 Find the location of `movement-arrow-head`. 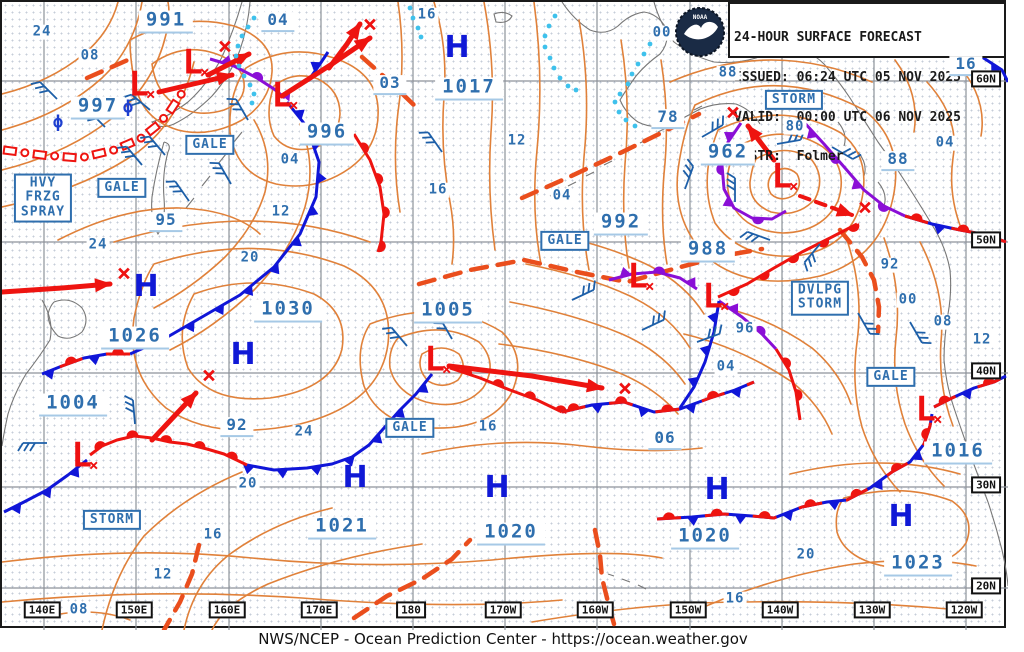

movement-arrow-head is located at coordinates (754, 133).